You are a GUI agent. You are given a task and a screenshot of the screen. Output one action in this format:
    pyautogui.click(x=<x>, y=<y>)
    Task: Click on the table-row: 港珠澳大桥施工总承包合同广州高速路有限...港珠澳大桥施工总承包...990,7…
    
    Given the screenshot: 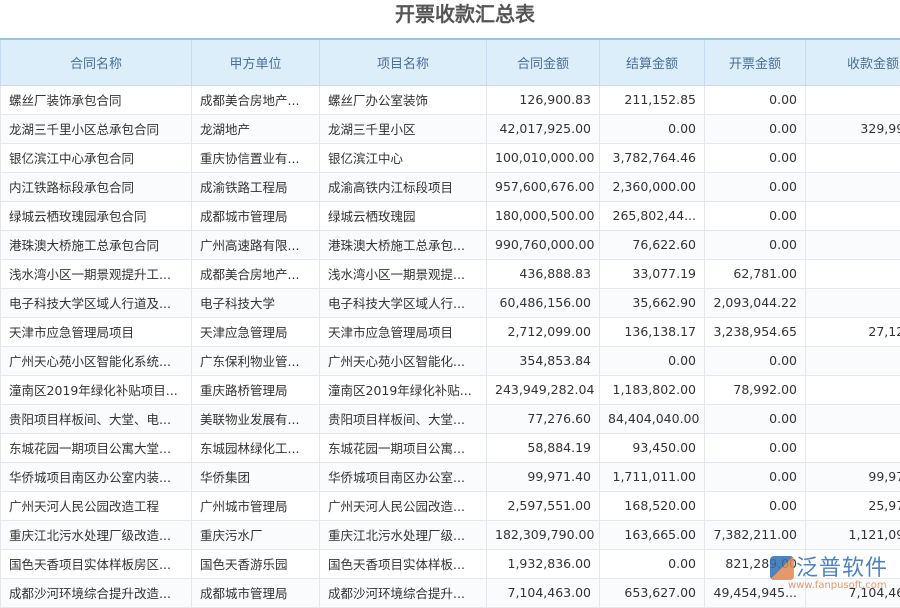 What is the action you would take?
    pyautogui.click(x=450, y=244)
    